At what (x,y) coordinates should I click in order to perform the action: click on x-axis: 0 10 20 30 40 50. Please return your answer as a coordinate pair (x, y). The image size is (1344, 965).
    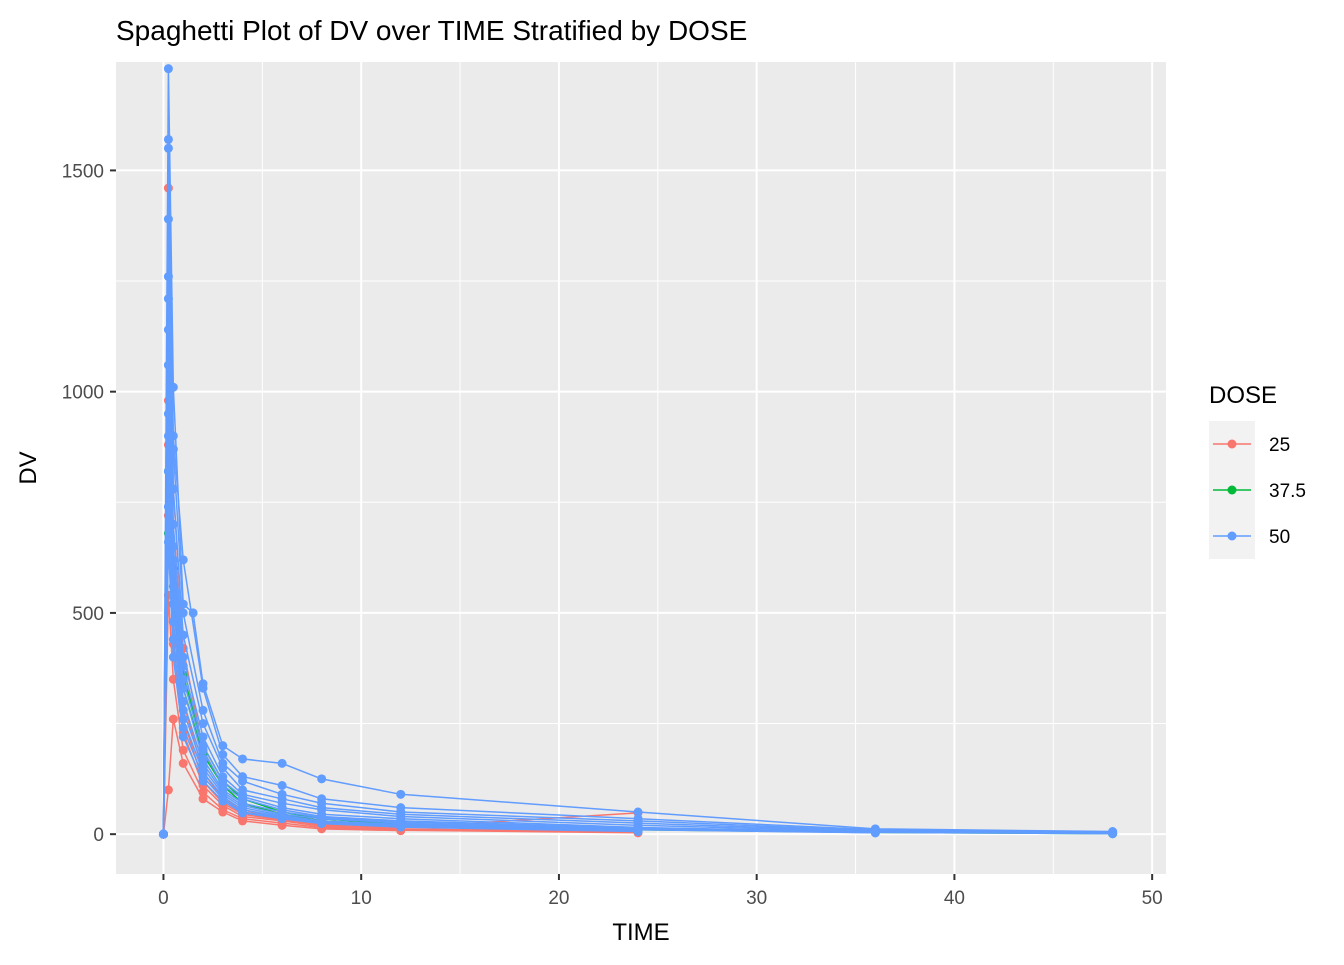
    Looking at the image, I should click on (660, 891).